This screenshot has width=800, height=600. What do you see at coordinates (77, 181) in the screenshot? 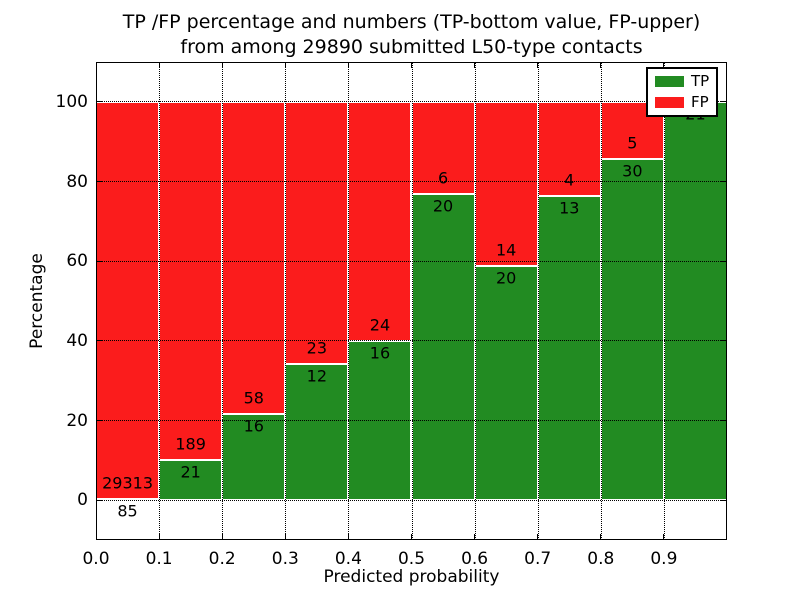
I see `y-tick-label-80: 80` at bounding box center [77, 181].